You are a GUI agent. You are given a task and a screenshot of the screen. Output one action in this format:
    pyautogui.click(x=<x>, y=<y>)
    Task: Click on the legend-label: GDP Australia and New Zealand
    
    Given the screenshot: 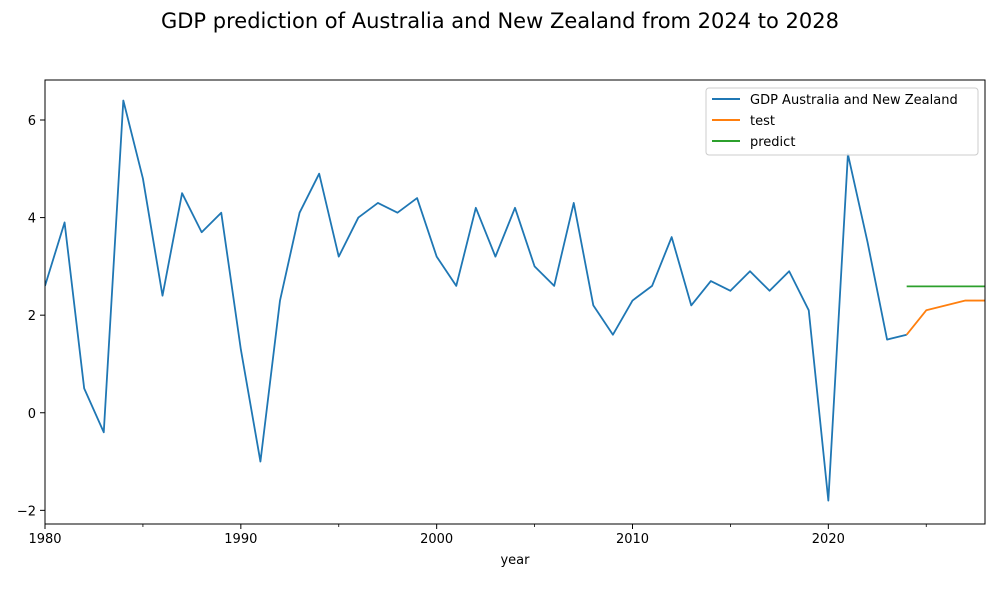 What is the action you would take?
    pyautogui.click(x=854, y=100)
    